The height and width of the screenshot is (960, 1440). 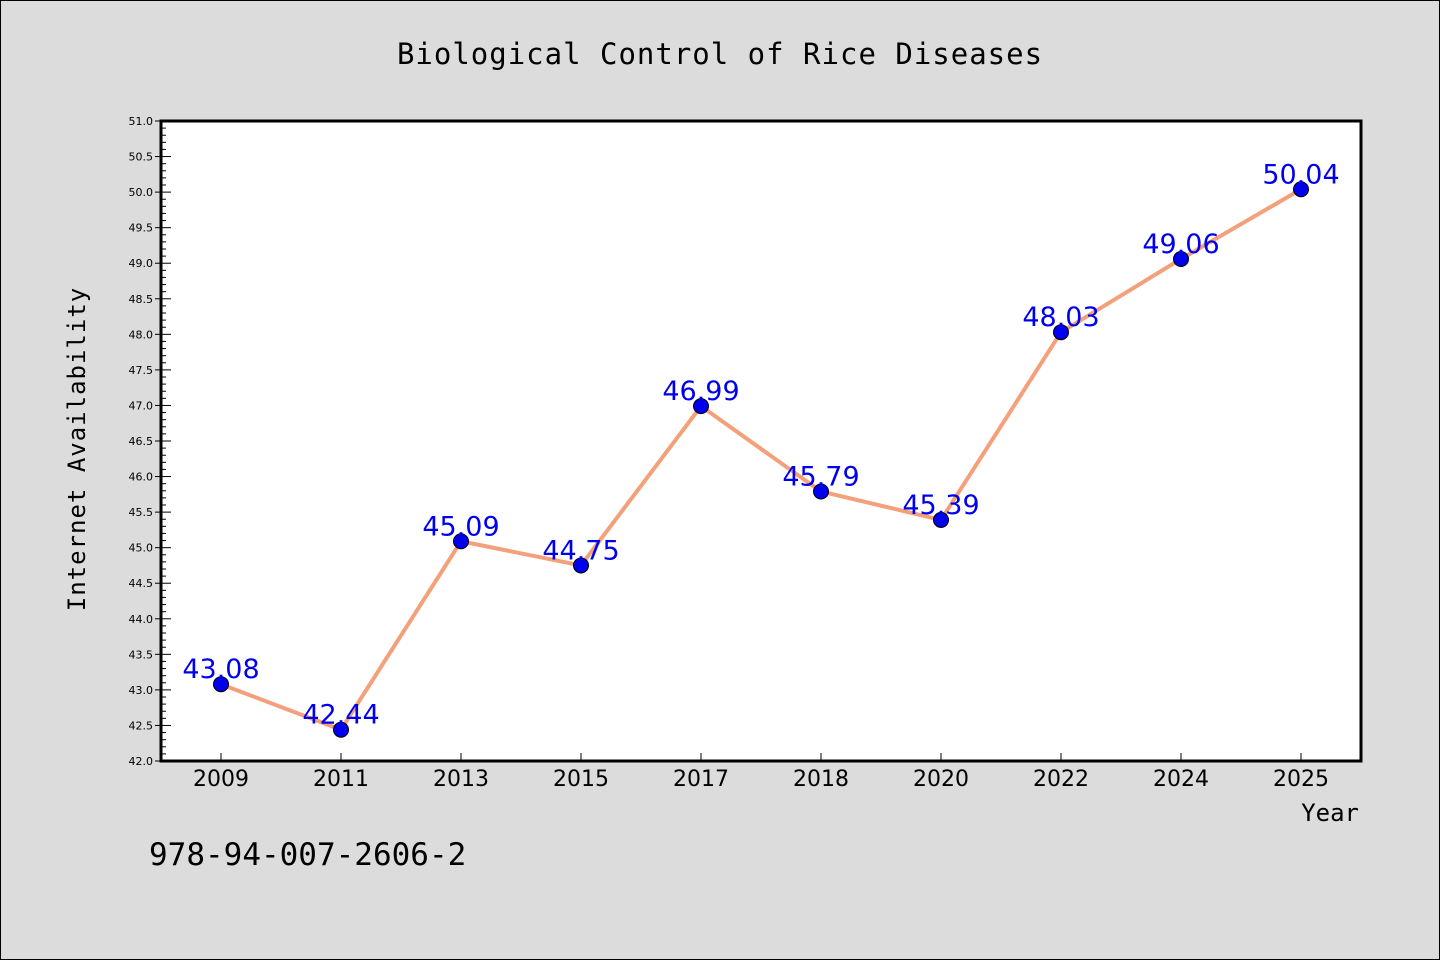 I want to click on data-label: 50.04, so click(x=1300, y=174).